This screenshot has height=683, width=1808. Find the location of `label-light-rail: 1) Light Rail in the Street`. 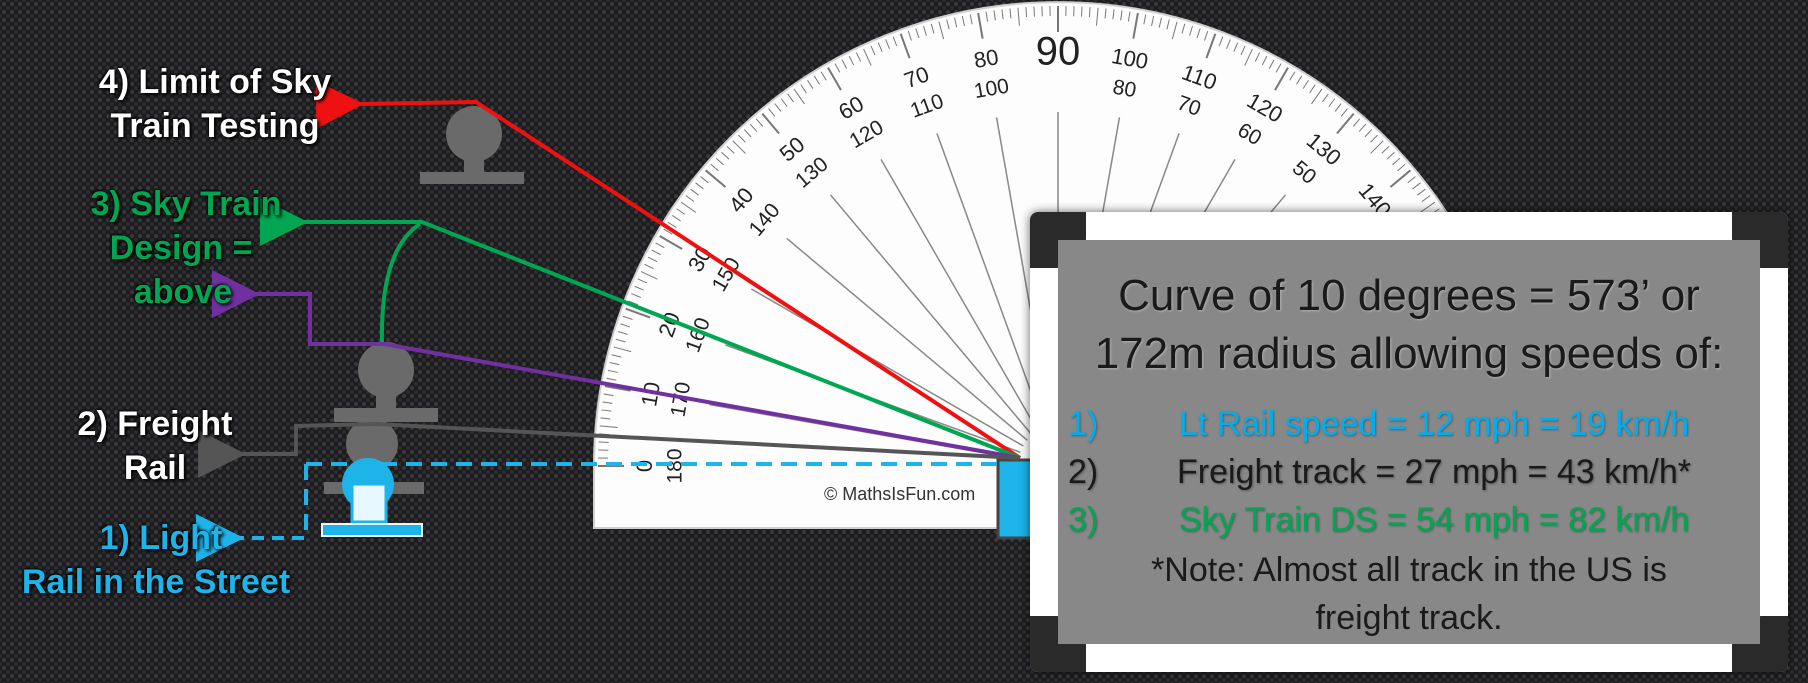

label-light-rail: 1) Light Rail in the Street is located at coordinates (156, 560).